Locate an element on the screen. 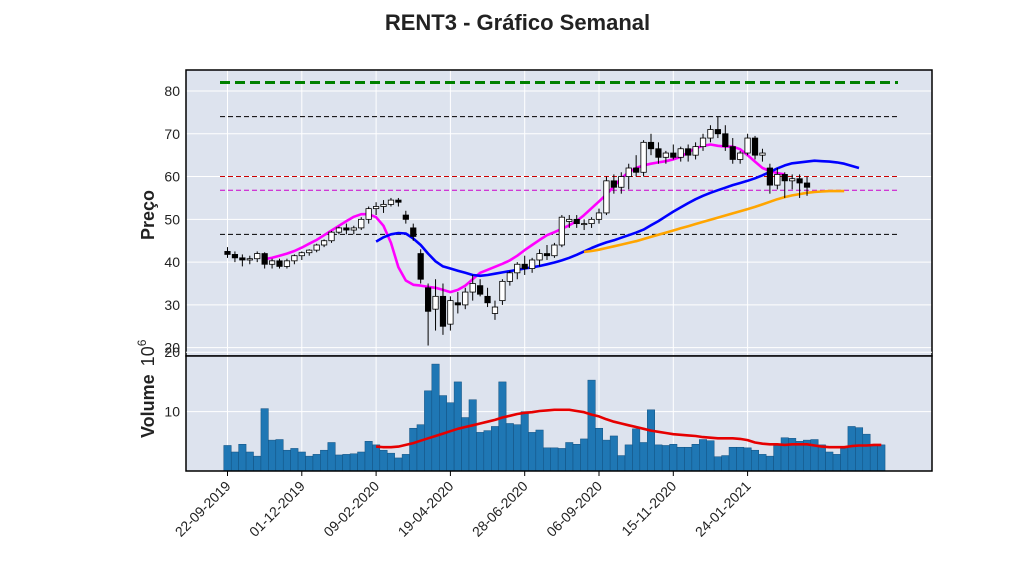 The width and height of the screenshot is (1035, 575). volume-tick-label: 10 is located at coordinates (172, 412).